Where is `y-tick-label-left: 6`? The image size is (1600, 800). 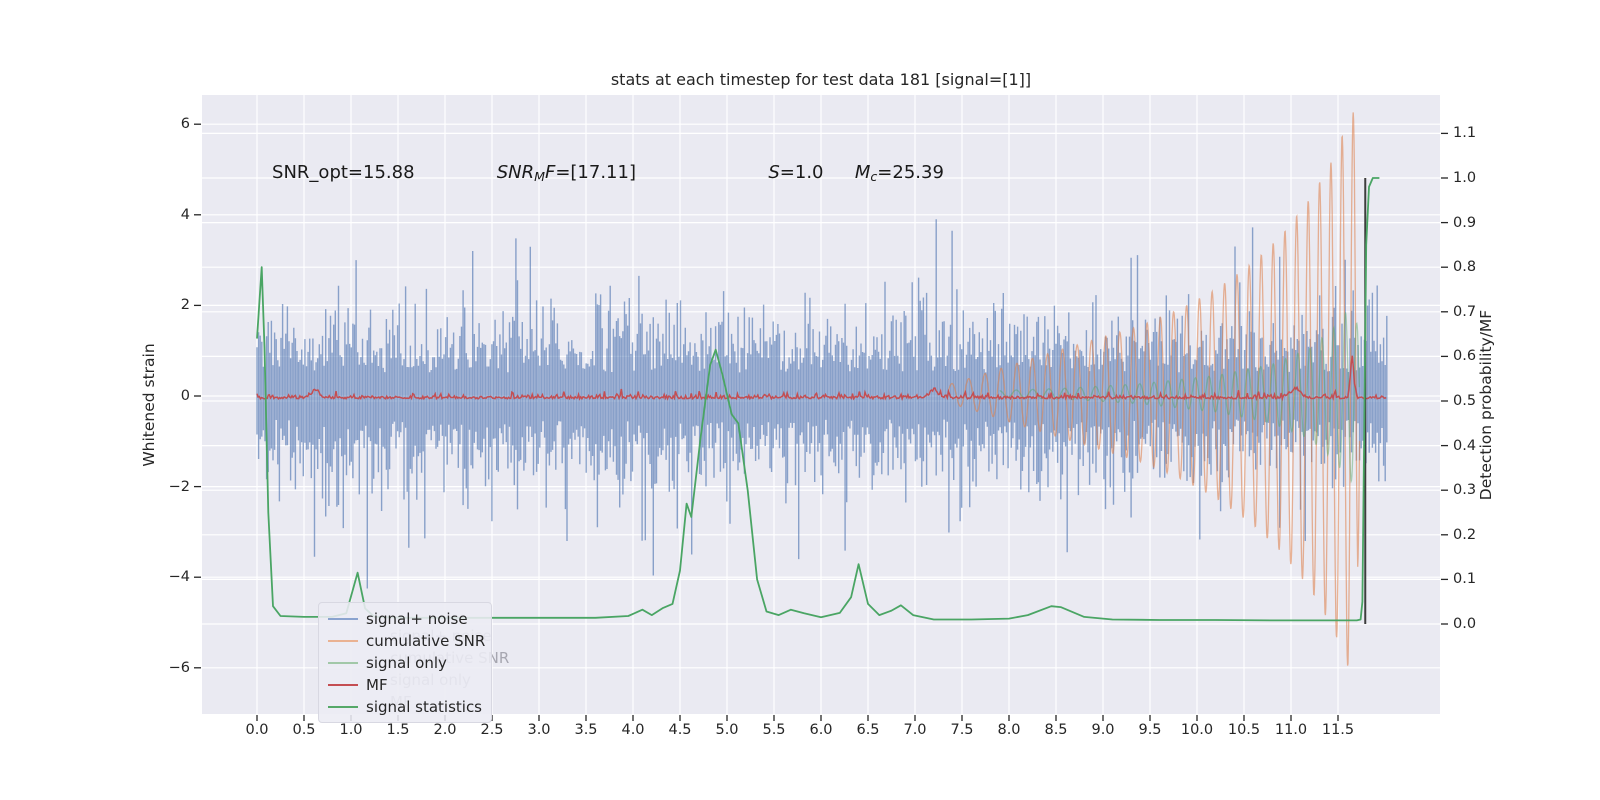 y-tick-label-left: 6 is located at coordinates (185, 124).